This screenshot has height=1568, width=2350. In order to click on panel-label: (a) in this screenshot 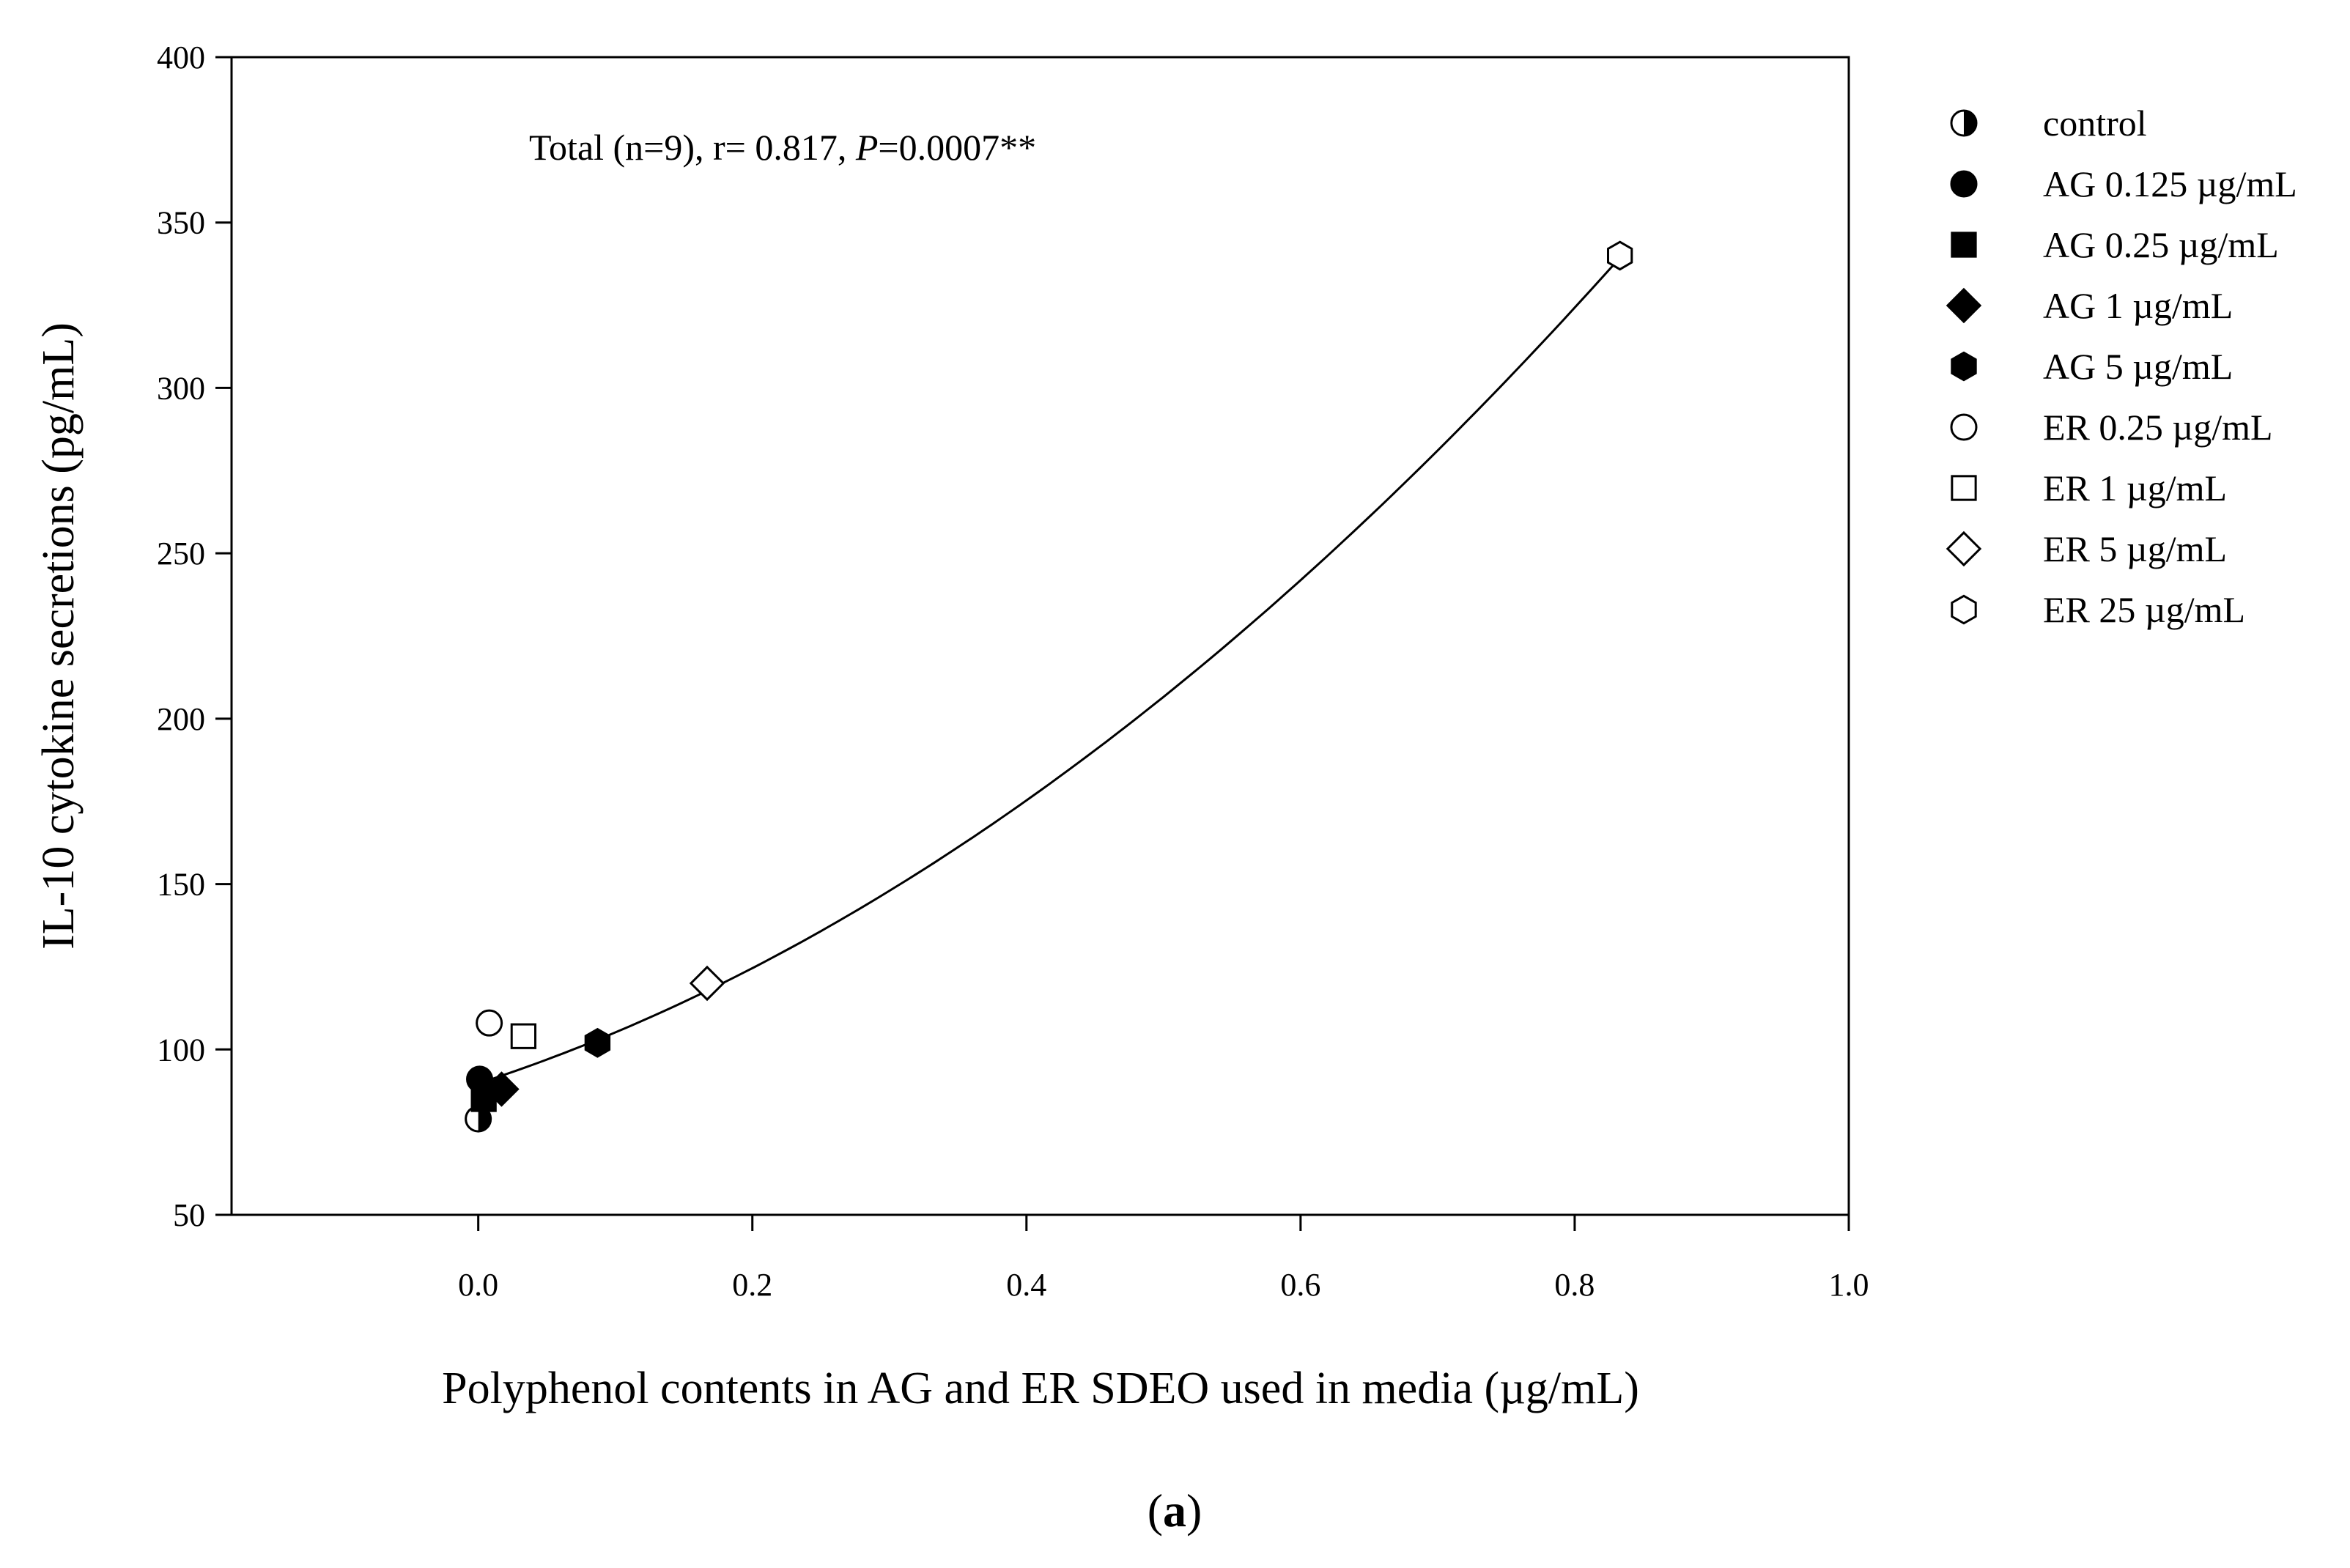, I will do `click(1175, 1510)`.